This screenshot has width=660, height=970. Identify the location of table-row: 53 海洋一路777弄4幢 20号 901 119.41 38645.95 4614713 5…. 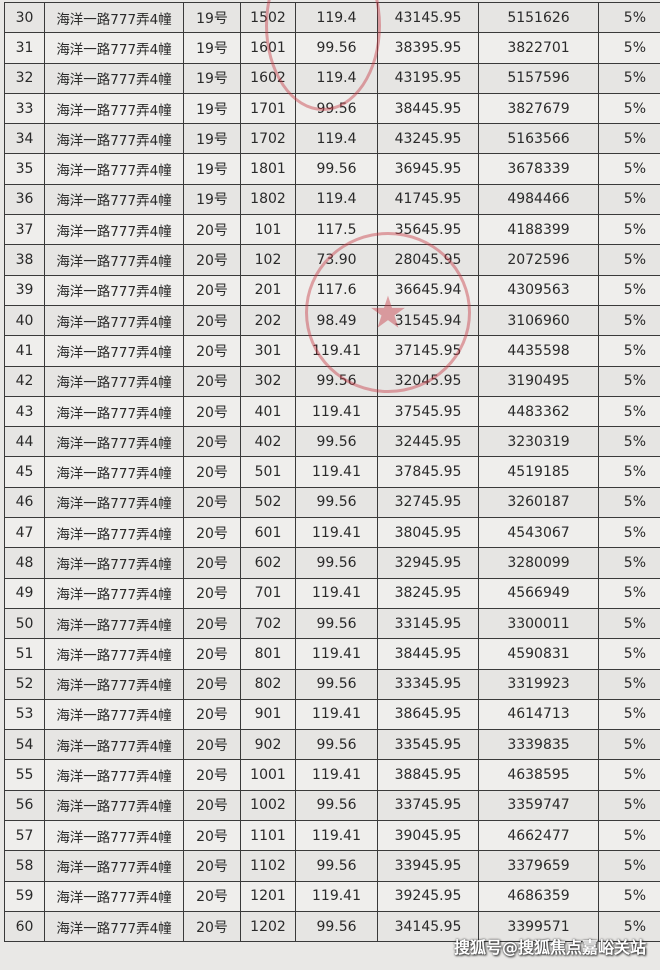
(332, 714).